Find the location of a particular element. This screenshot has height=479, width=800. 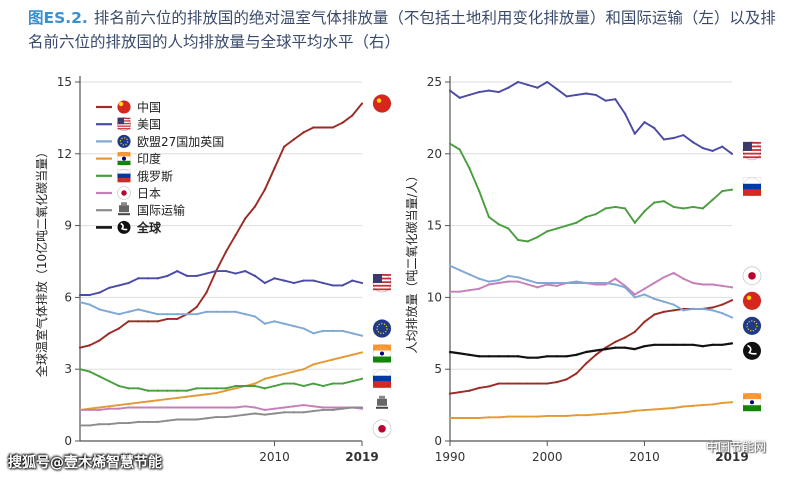

globe-icon-disc is located at coordinates (752, 350).